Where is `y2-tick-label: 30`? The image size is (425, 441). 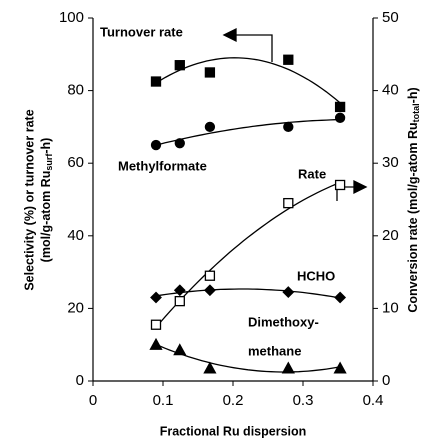
y2-tick-label: 30 is located at coordinates (390, 162).